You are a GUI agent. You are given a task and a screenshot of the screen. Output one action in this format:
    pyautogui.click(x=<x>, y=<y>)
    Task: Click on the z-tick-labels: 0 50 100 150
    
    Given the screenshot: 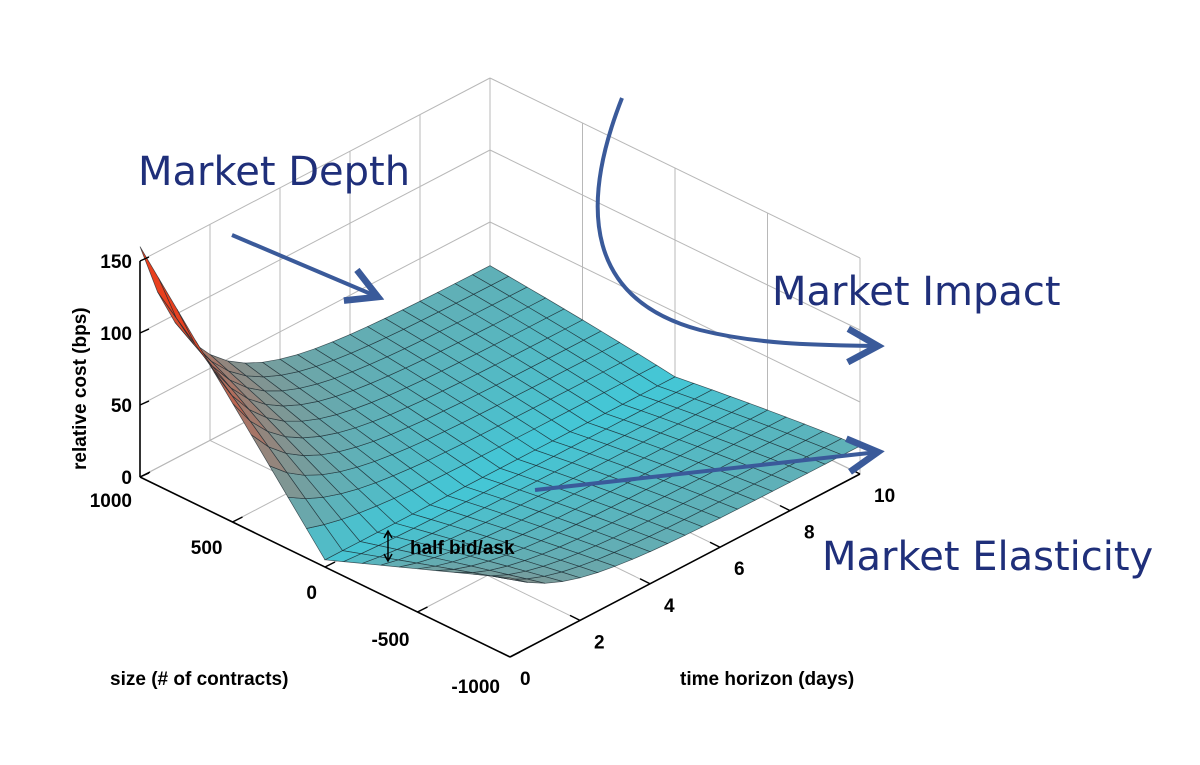 What is the action you would take?
    pyautogui.click(x=116, y=370)
    